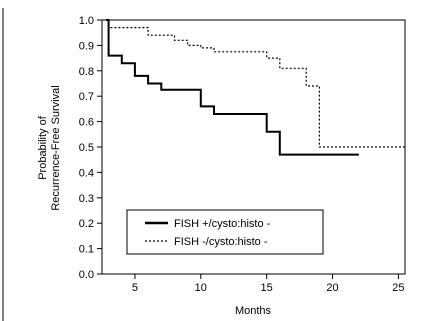 The width and height of the screenshot is (438, 321). I want to click on y-tick-label: 0.0, so click(86, 275).